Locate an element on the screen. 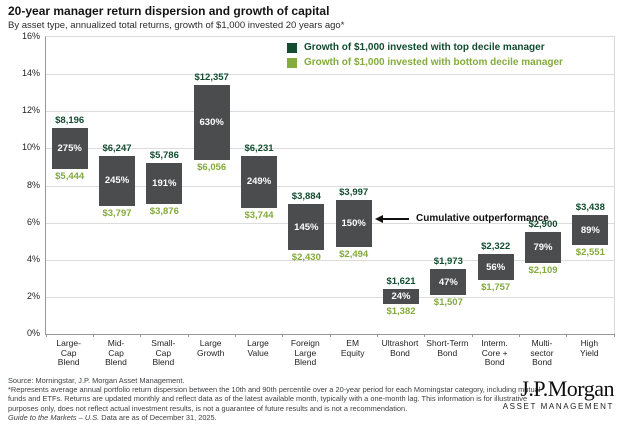 This screenshot has height=426, width=624. logo-division: ASSET MANAGEMENT is located at coordinates (558, 406).